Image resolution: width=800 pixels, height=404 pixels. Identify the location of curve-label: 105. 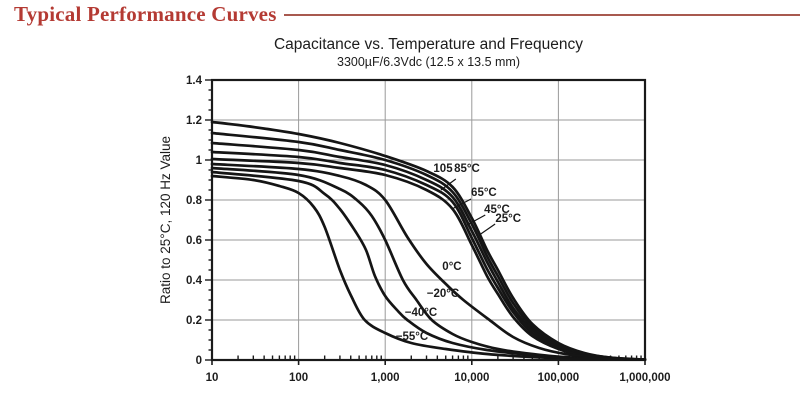
(443, 169).